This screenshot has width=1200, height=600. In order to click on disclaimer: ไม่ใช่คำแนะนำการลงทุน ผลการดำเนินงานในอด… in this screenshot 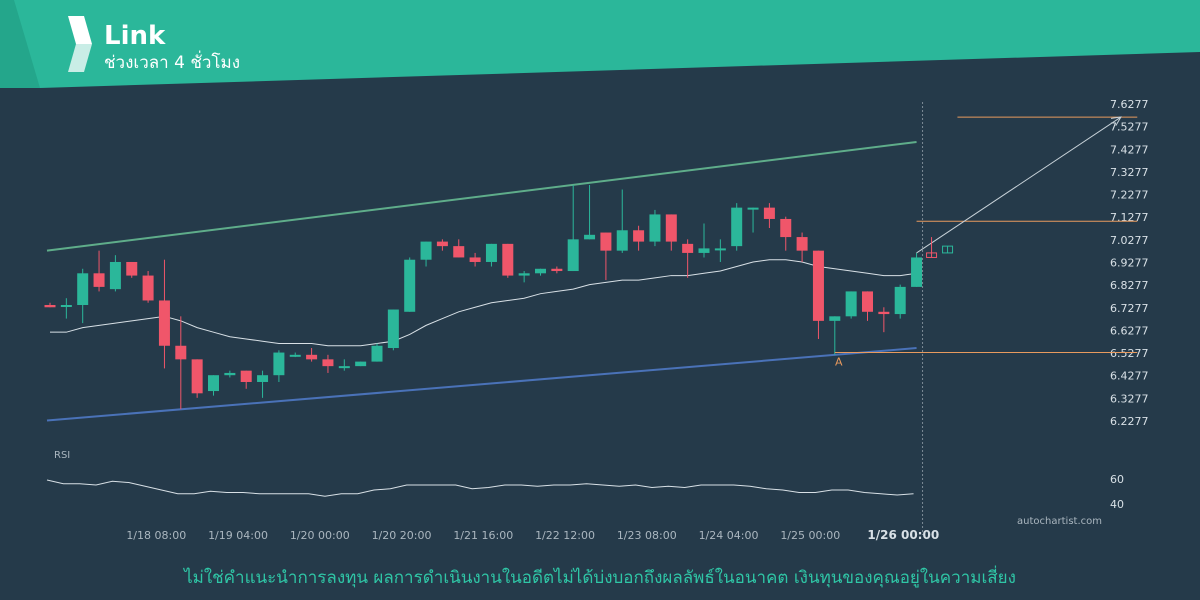, I will do `click(599, 576)`.